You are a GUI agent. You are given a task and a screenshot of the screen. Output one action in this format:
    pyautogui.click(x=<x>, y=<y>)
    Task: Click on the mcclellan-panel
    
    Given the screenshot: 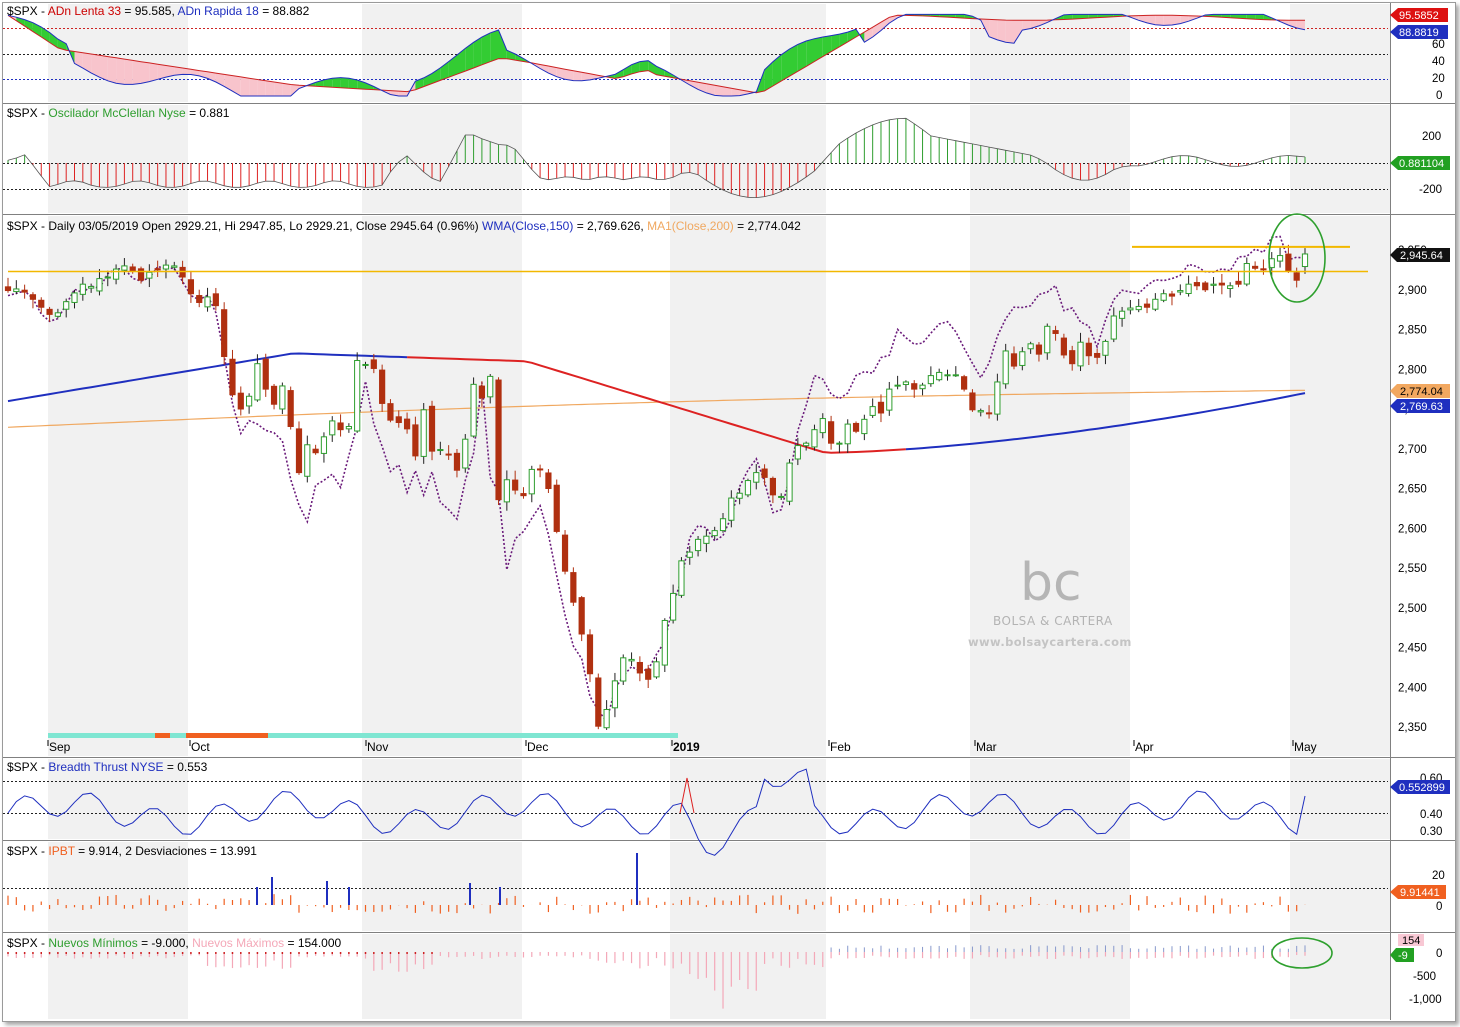 What is the action you would take?
    pyautogui.click(x=656, y=158)
    